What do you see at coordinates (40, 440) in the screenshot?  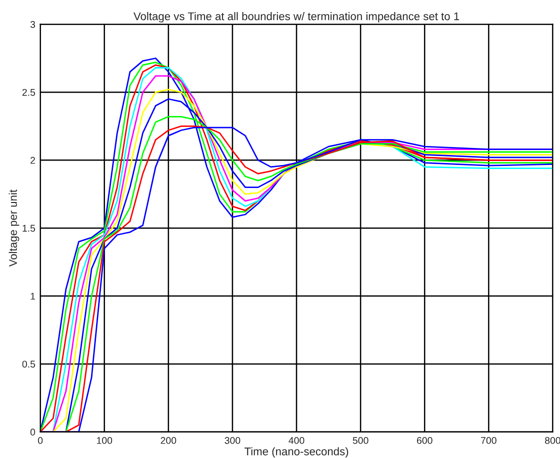 I see `x-tick-label: 0` at bounding box center [40, 440].